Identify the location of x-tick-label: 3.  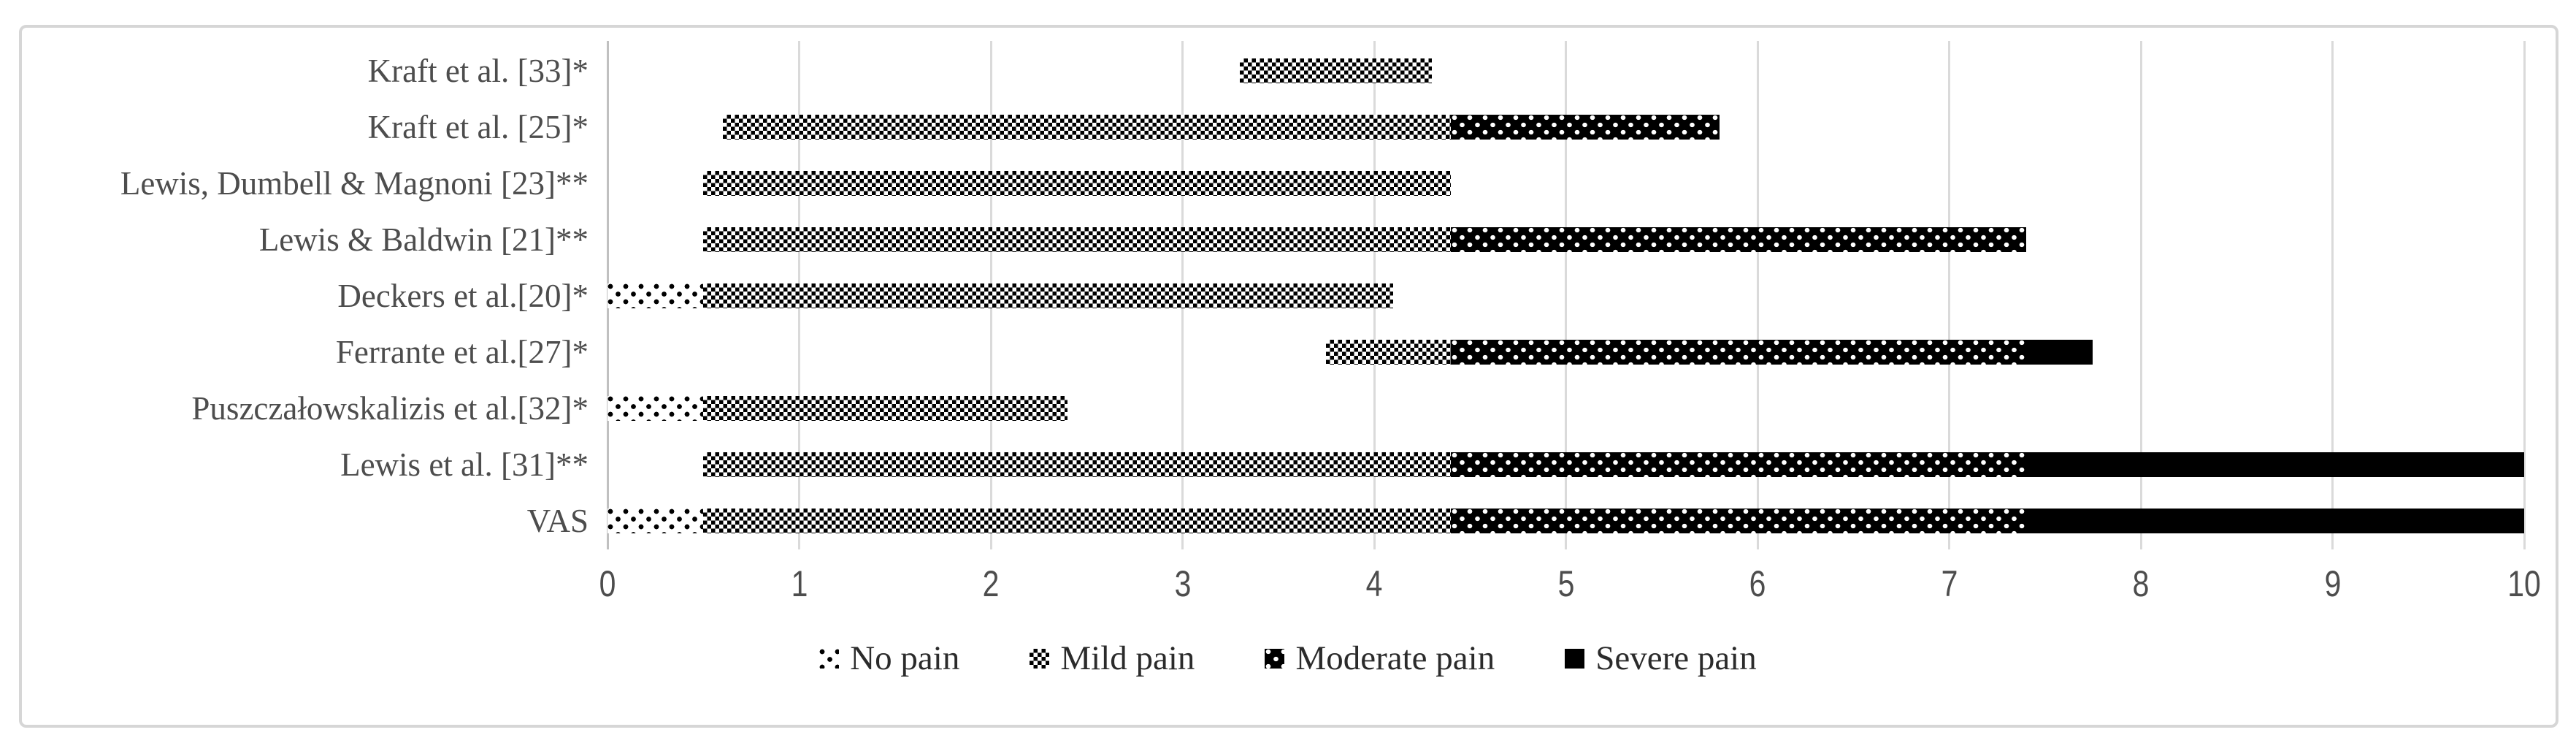
(1182, 583).